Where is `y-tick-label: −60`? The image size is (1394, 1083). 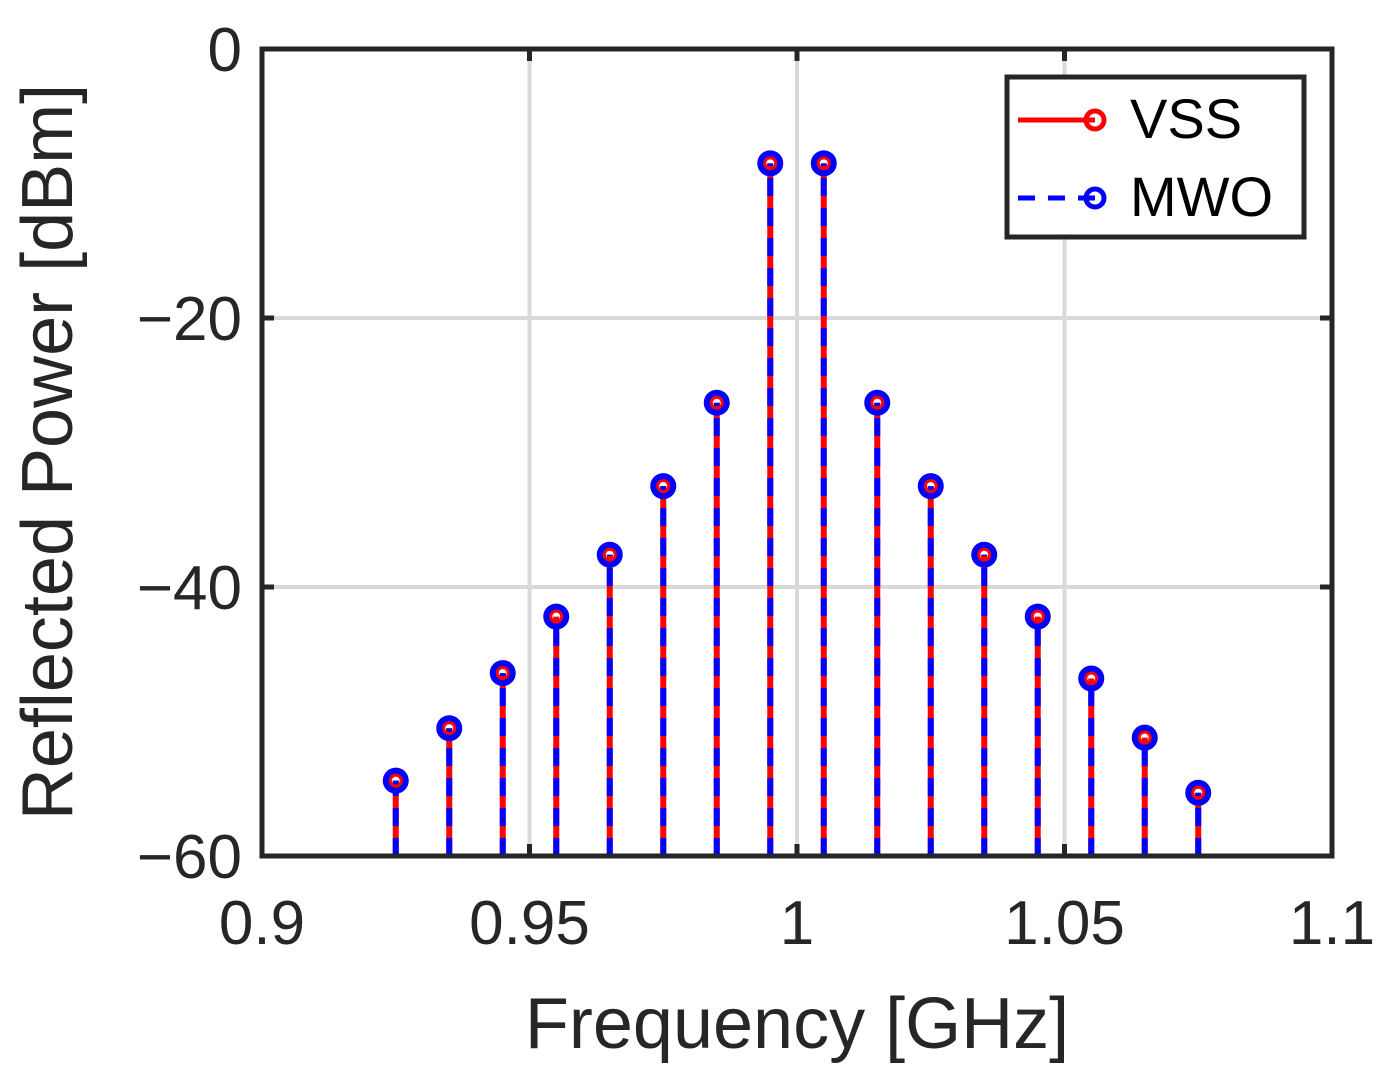 y-tick-label: −60 is located at coordinates (189, 857).